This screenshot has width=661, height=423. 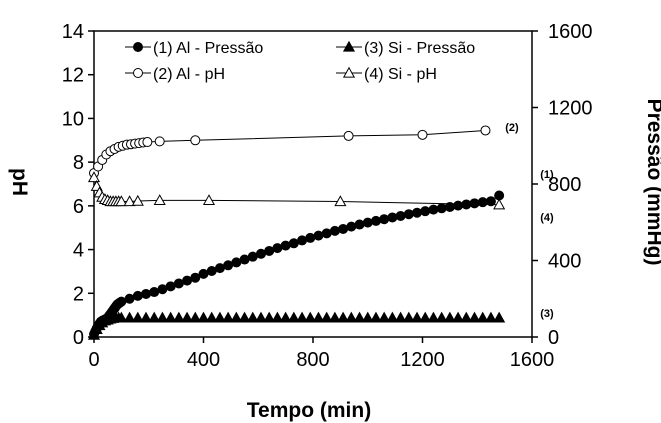 I want to click on y-tick-label: 12, so click(x=73, y=76).